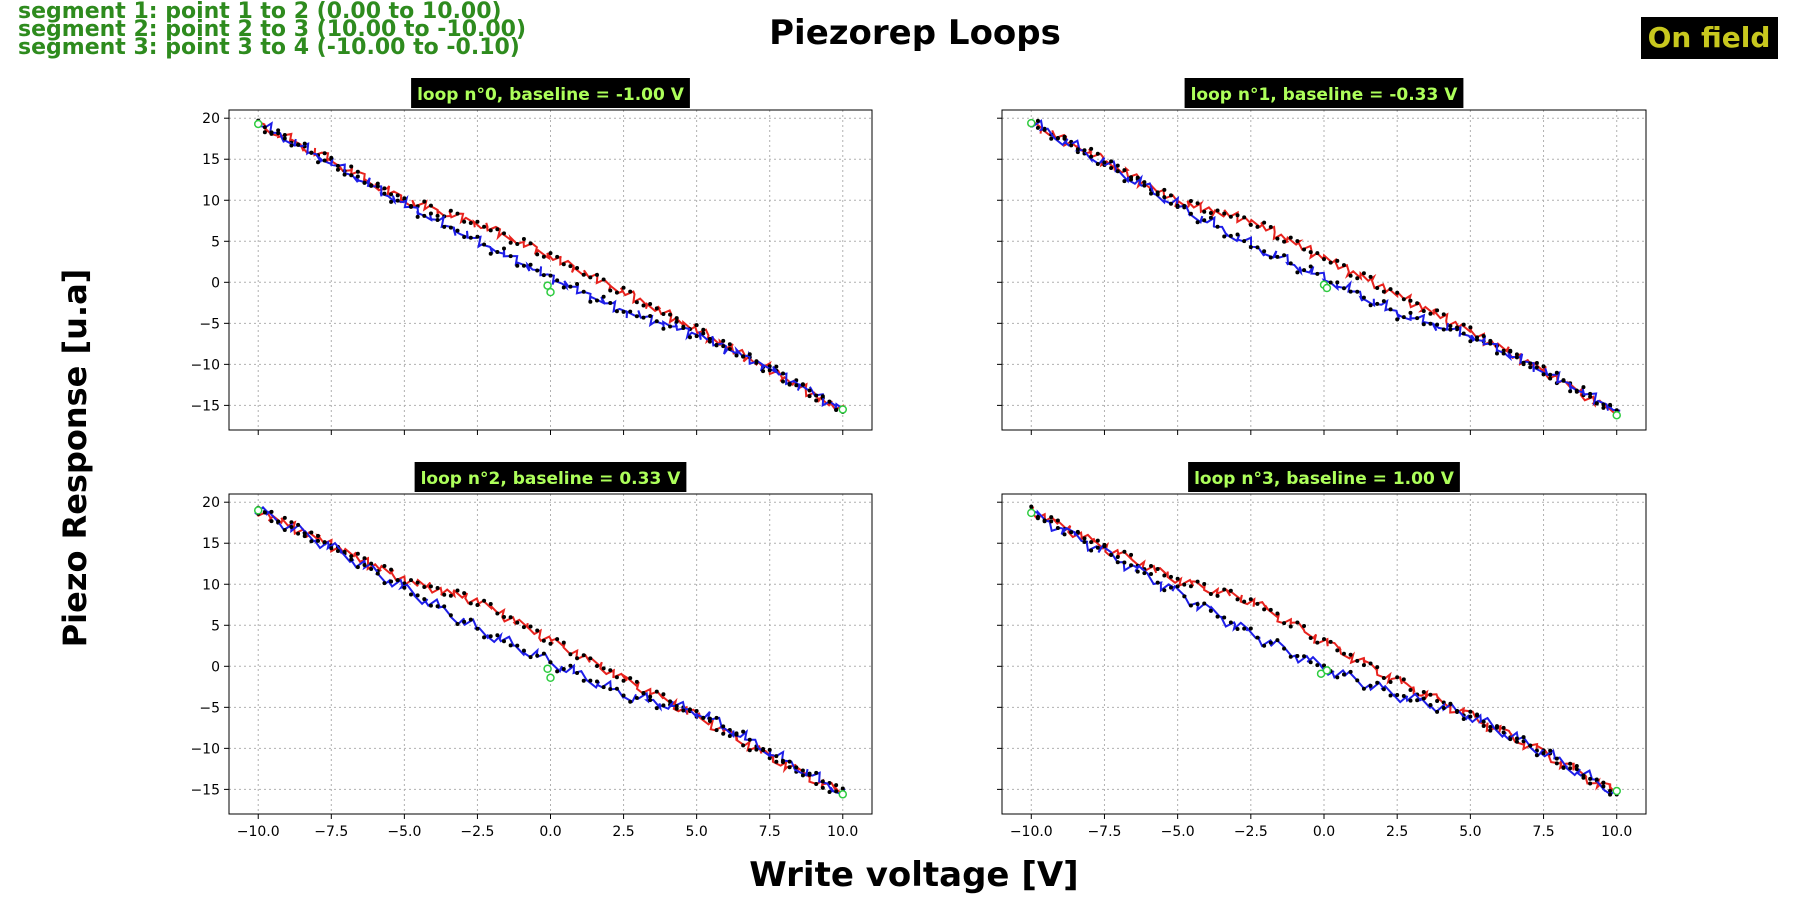 The height and width of the screenshot is (900, 1800). I want to click on x-axis-label: Write voltage [V], so click(913, 875).